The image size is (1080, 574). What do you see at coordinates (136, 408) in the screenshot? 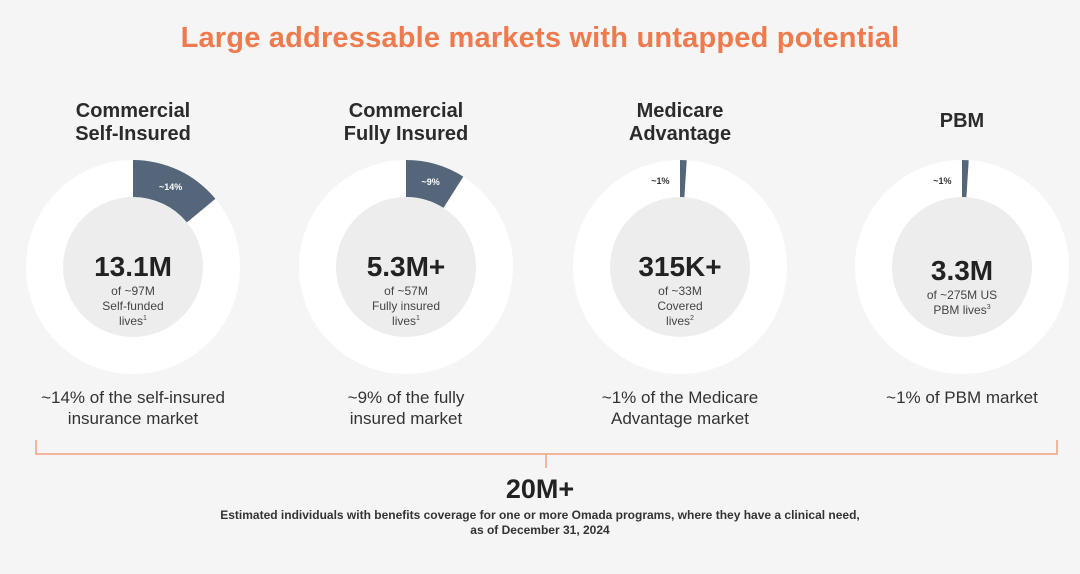
I see `segment-caption: ~14% of the self-insured insurance market` at bounding box center [136, 408].